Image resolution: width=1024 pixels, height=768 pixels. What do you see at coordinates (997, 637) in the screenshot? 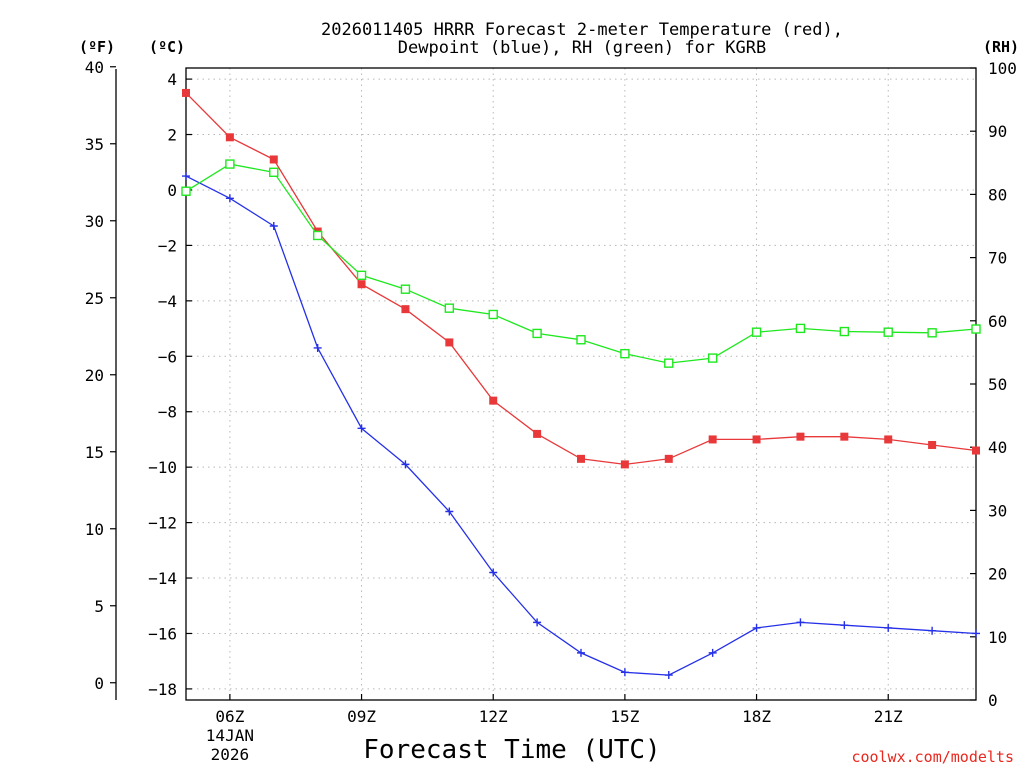
I see `rh-tick-label: 10` at bounding box center [997, 637].